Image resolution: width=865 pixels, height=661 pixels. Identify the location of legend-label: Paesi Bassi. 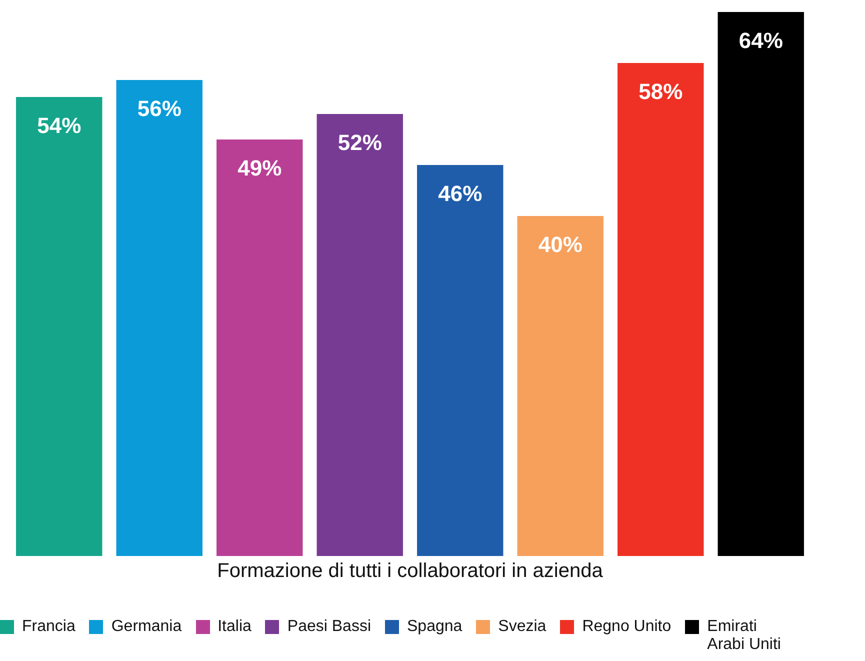
(329, 627).